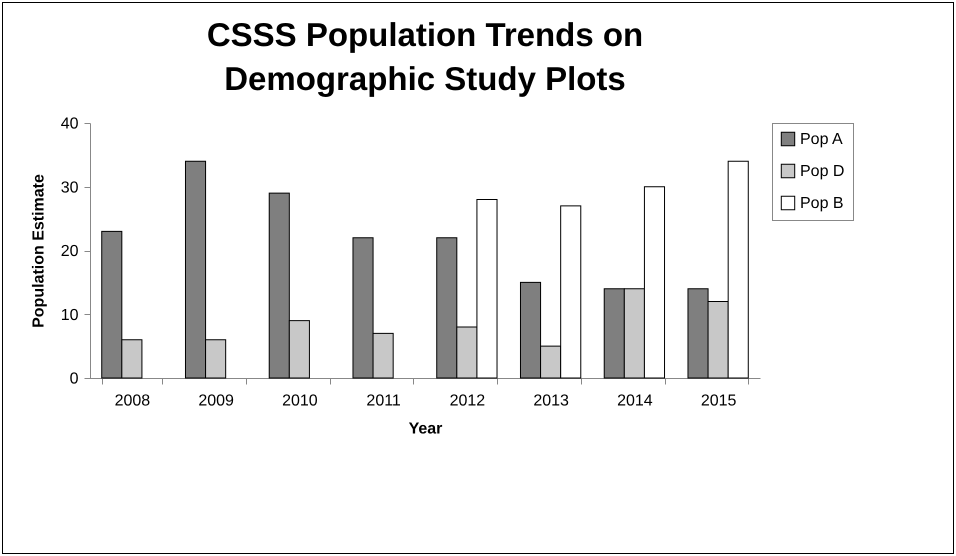 This screenshot has height=556, width=956. I want to click on x-tick-label: 2008, so click(132, 401).